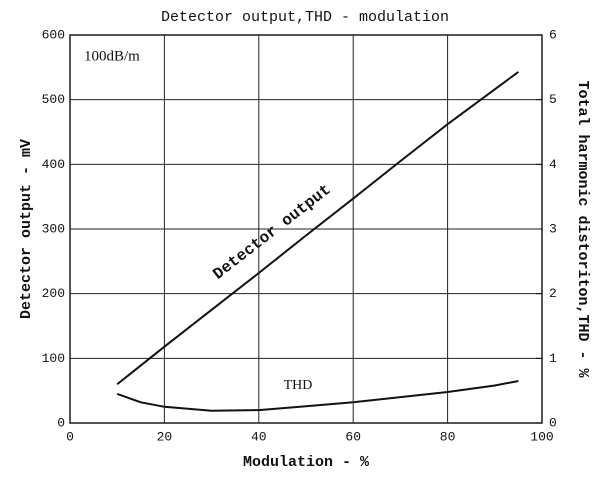 The width and height of the screenshot is (596, 477). What do you see at coordinates (553, 164) in the screenshot?
I see `y2-tick-label: 4` at bounding box center [553, 164].